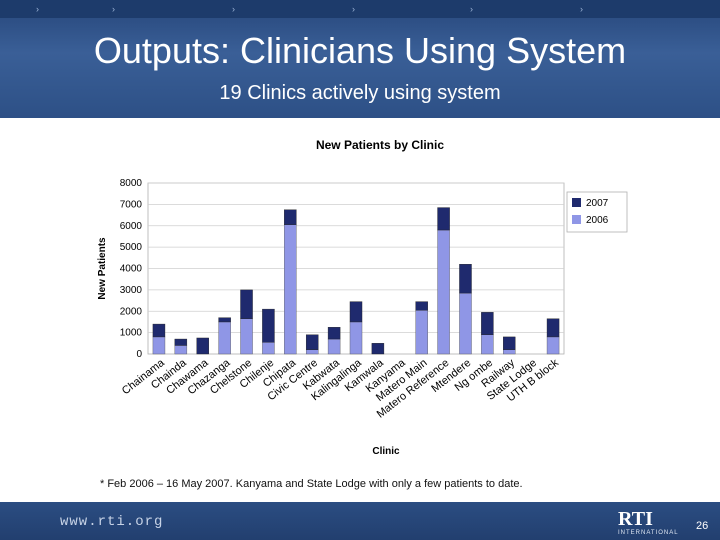  What do you see at coordinates (131, 290) in the screenshot?
I see `y-tick-label: 3000` at bounding box center [131, 290].